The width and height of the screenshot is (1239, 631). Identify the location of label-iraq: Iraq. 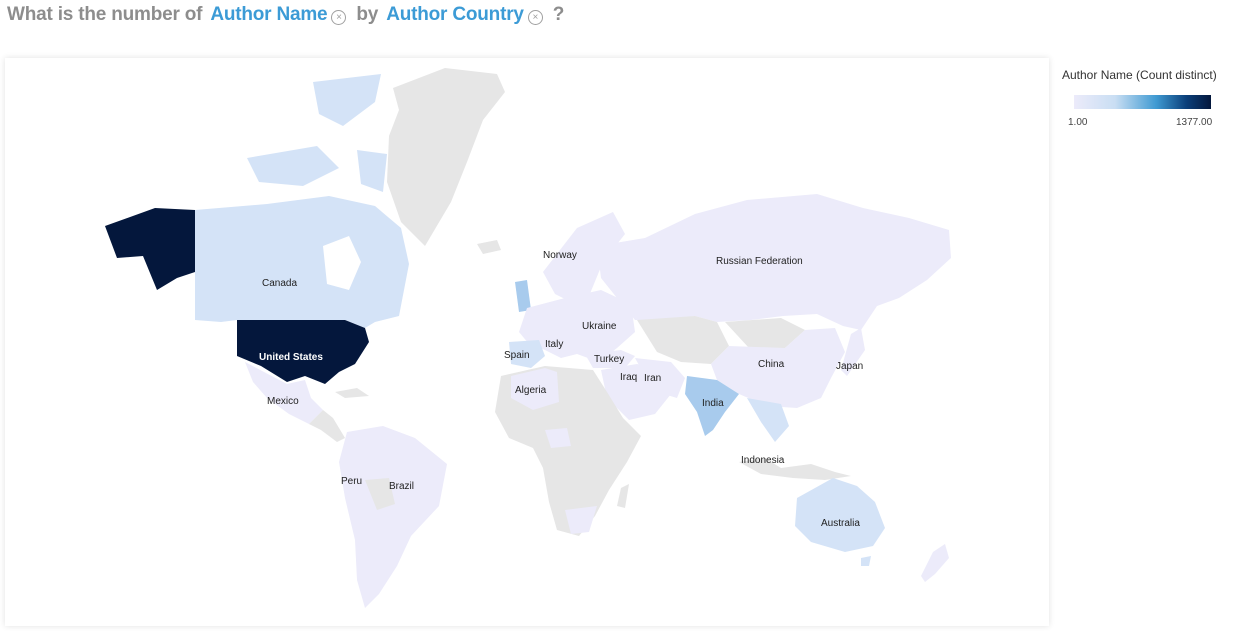
(628, 377).